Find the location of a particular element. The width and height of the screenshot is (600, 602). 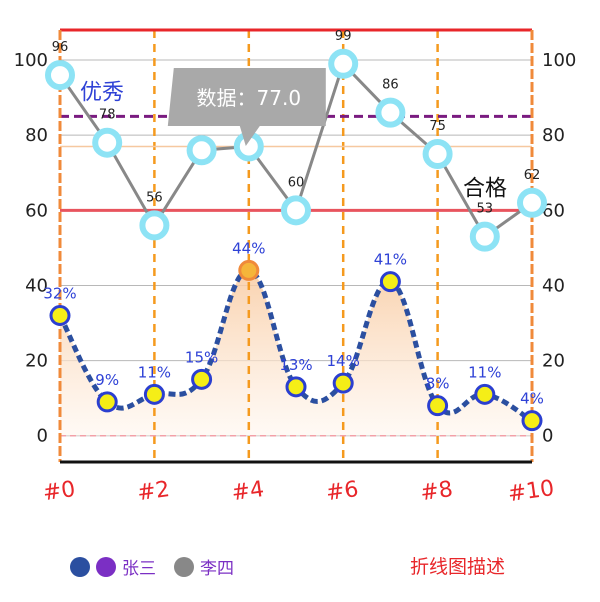

series-zhangsan-label-5: 13% is located at coordinates (295, 365).